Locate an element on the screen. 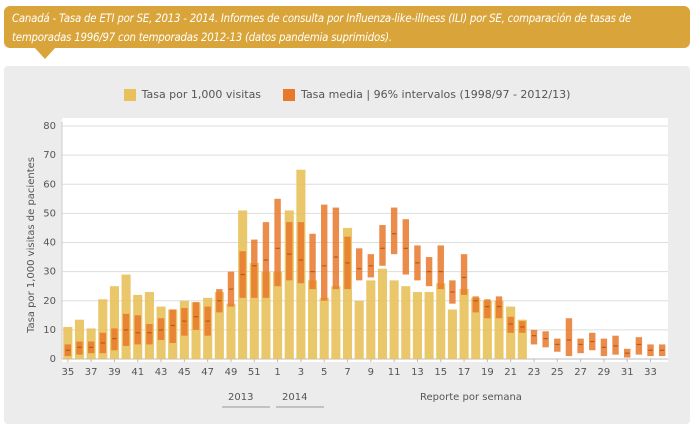 This screenshot has width=694, height=424. x-tick-label: 51 is located at coordinates (254, 372).